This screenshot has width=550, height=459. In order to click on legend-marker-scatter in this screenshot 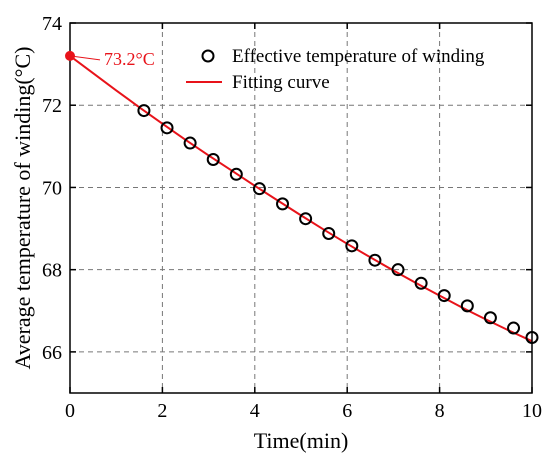, I will do `click(208, 56)`.